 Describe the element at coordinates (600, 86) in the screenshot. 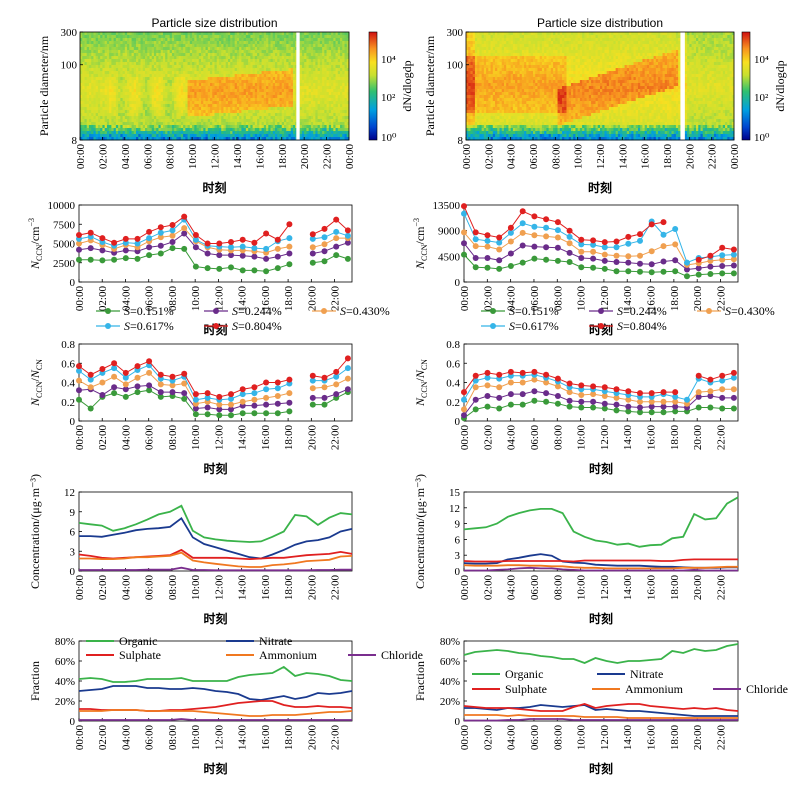

I see `heatmap-cells` at that location.